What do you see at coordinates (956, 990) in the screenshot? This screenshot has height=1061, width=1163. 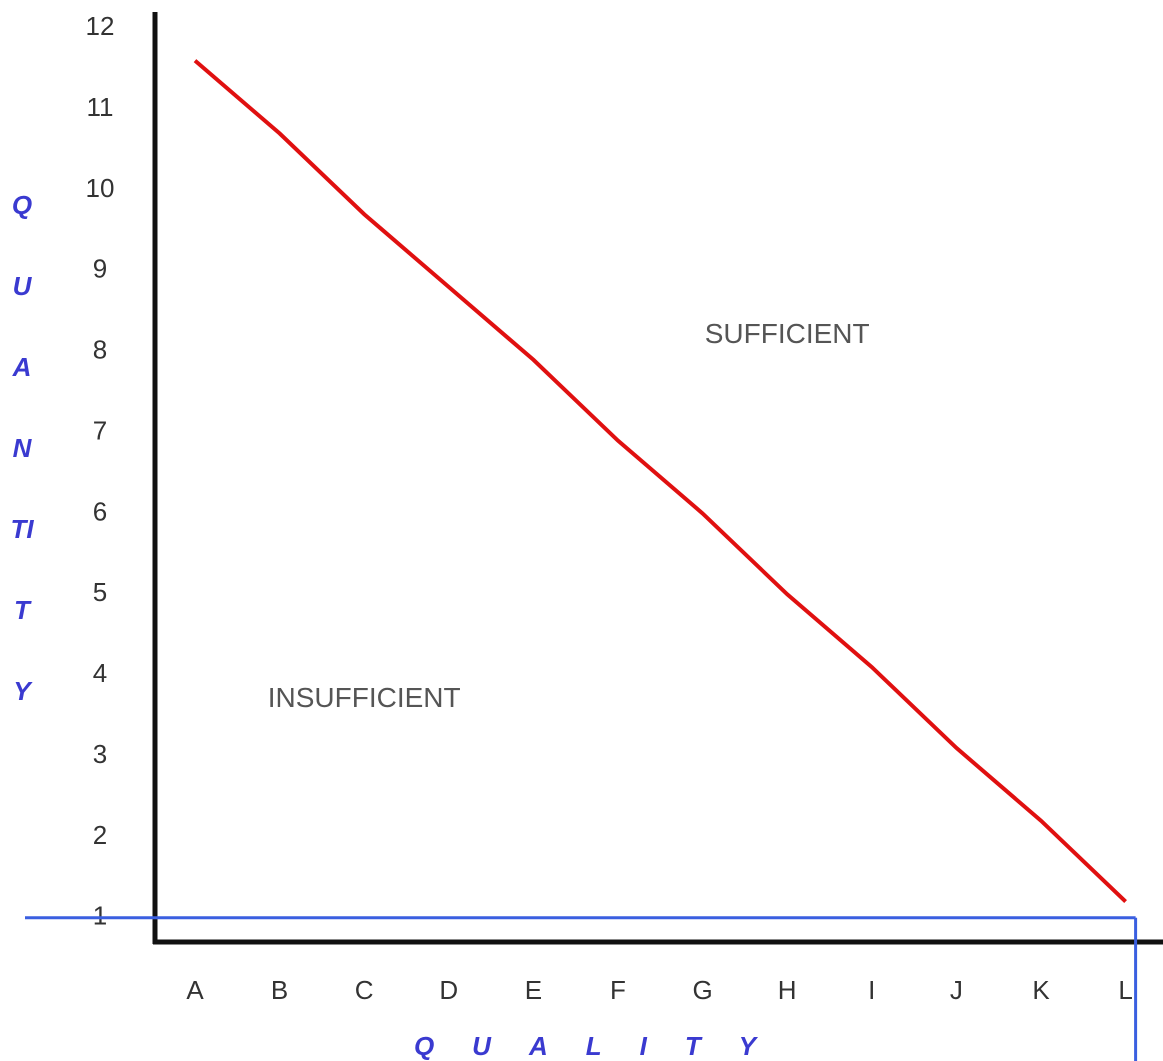 I see `x-tick-label: J` at bounding box center [956, 990].